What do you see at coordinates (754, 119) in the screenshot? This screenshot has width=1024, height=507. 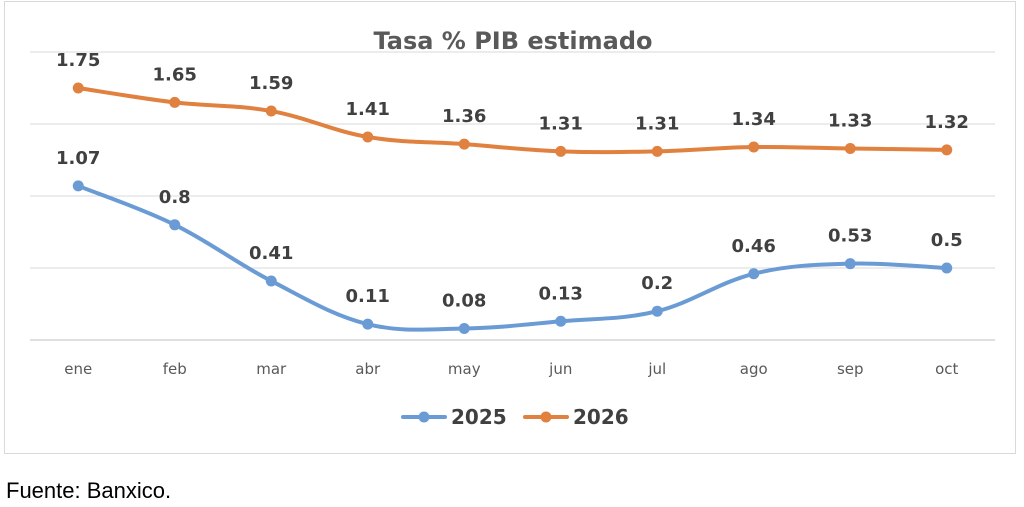 I see `data-label-2026: 1.34` at bounding box center [754, 119].